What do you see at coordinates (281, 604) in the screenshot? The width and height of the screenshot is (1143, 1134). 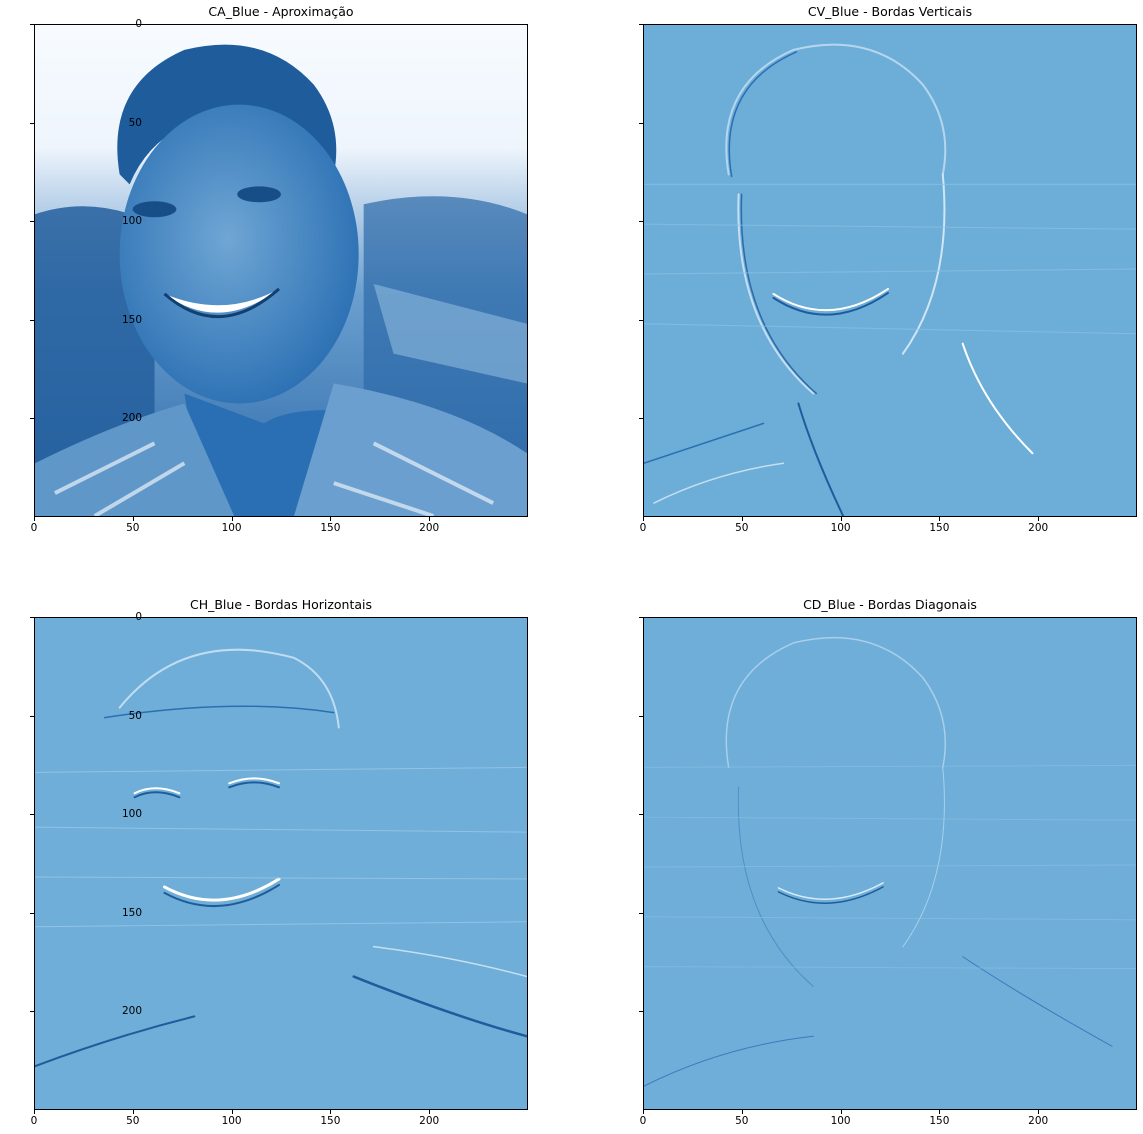 I see `panel-title: CH_Blue - Bordas Horizontais` at bounding box center [281, 604].